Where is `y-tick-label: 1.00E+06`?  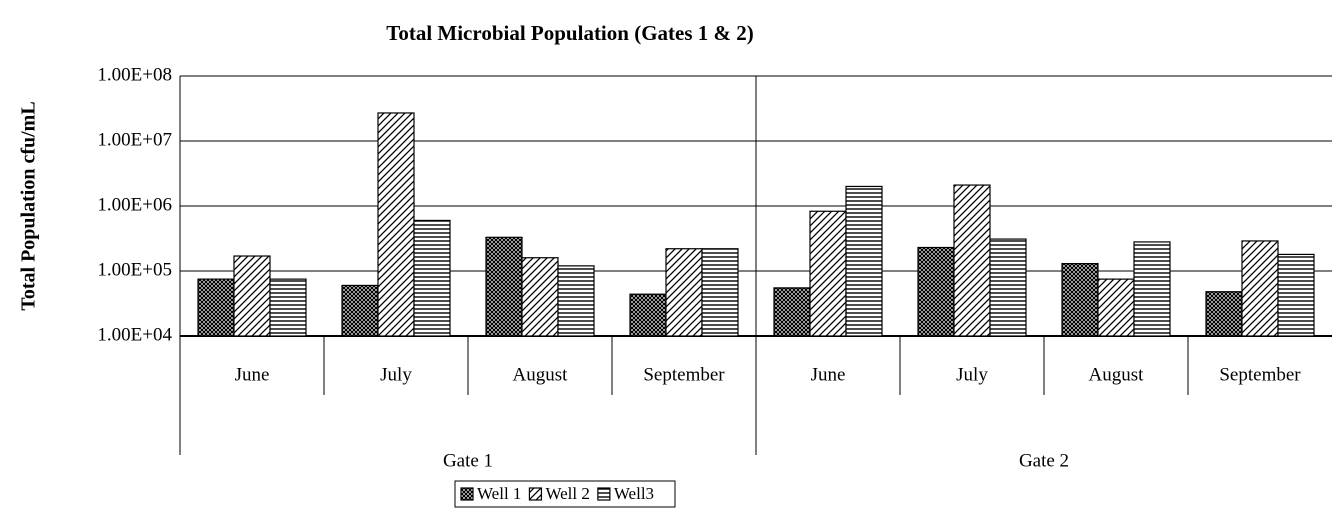
y-tick-label: 1.00E+06 is located at coordinates (134, 204).